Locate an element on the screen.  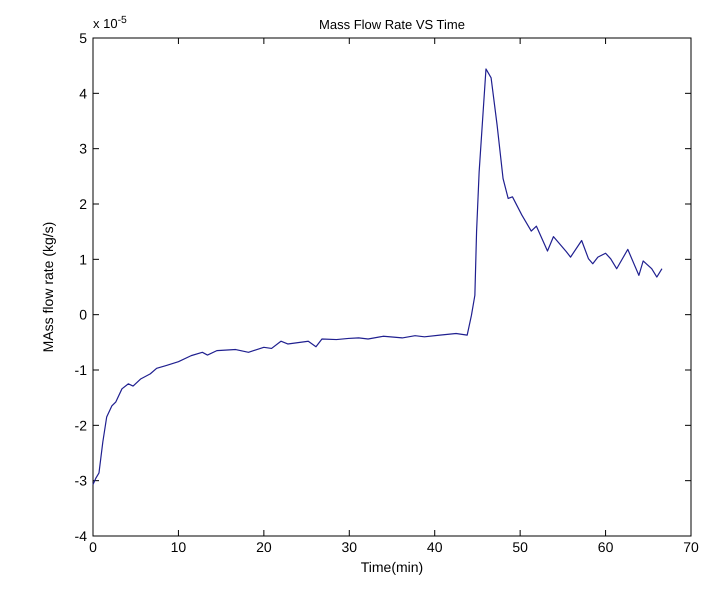
y-tick-label: 0 is located at coordinates (83, 314).